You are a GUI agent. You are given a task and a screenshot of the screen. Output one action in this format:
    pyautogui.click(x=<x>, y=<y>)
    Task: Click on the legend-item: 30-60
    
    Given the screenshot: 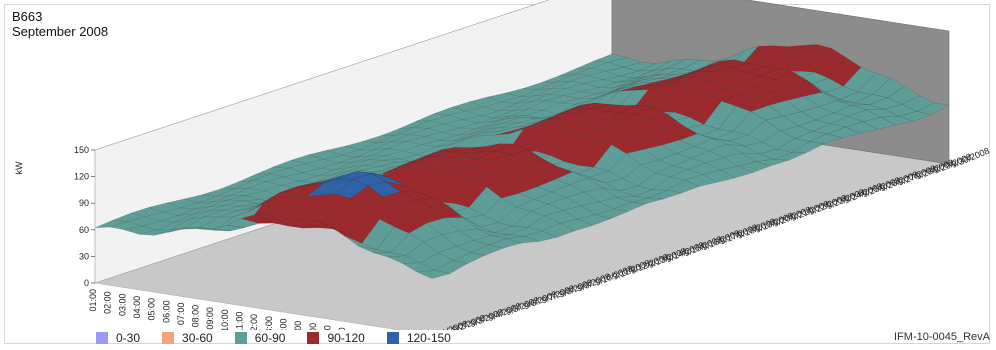 What is the action you would take?
    pyautogui.click(x=187, y=338)
    